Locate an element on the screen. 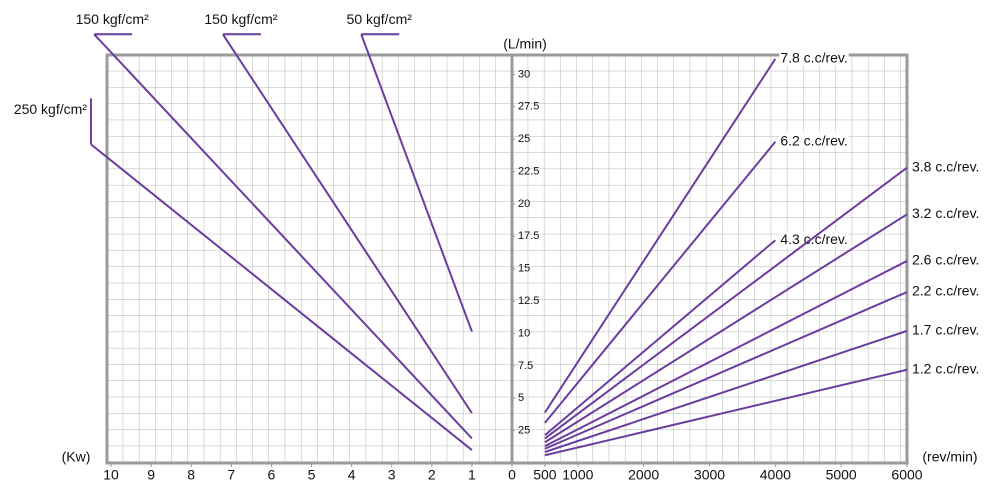  x-tick-label: 6 is located at coordinates (272, 475).